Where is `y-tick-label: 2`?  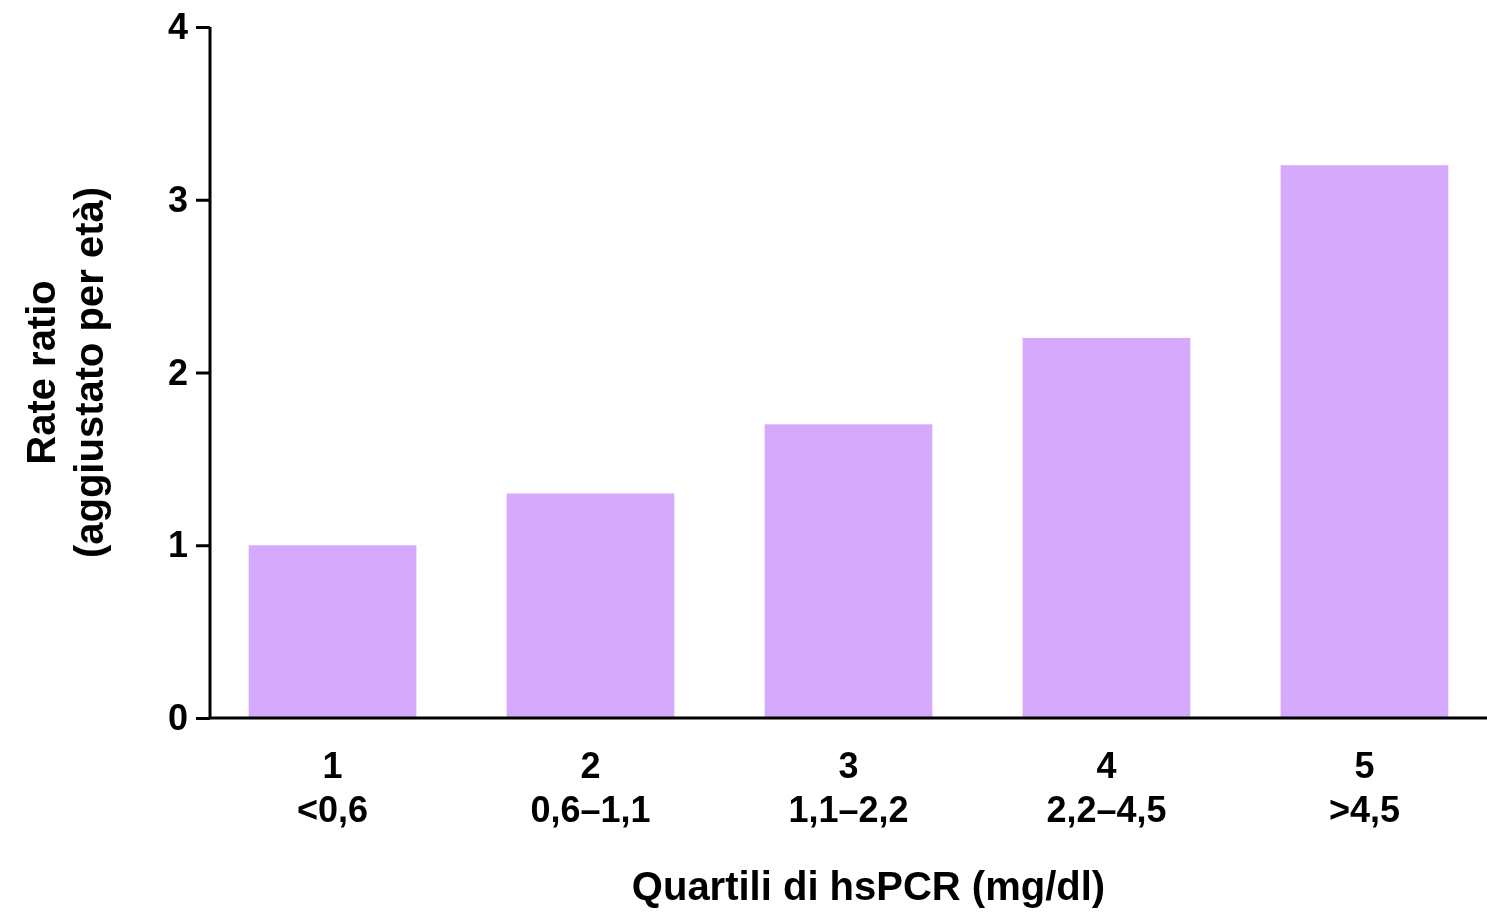
y-tick-label: 2 is located at coordinates (177, 372).